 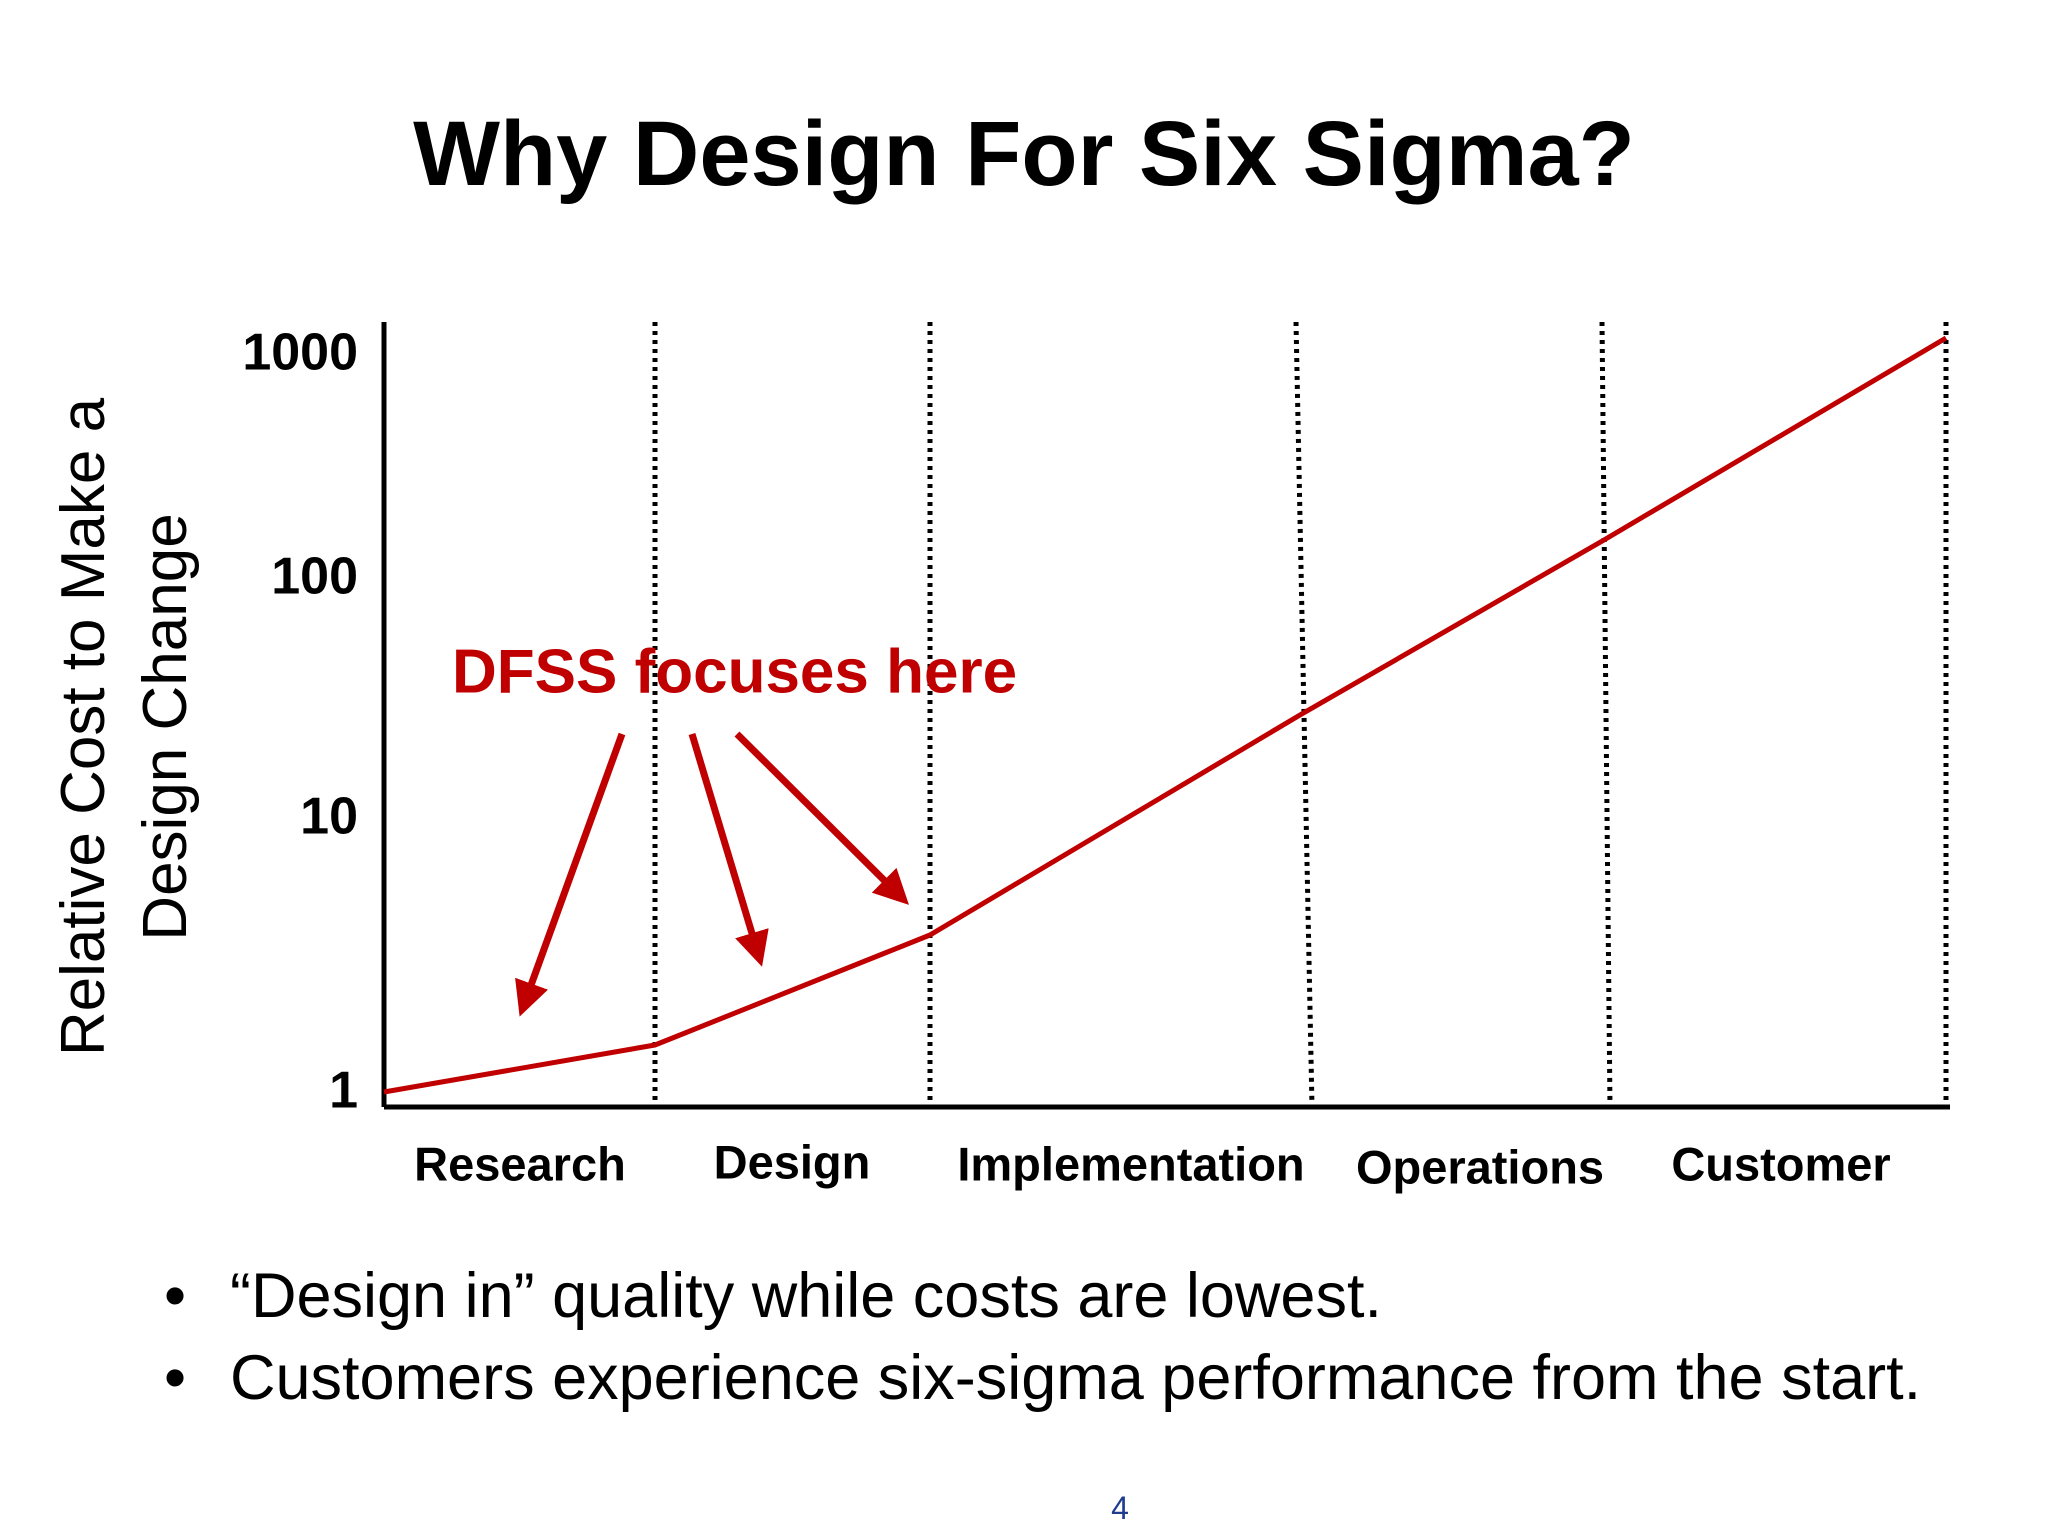 What do you see at coordinates (314, 577) in the screenshot?
I see `y-tick-label: 100` at bounding box center [314, 577].